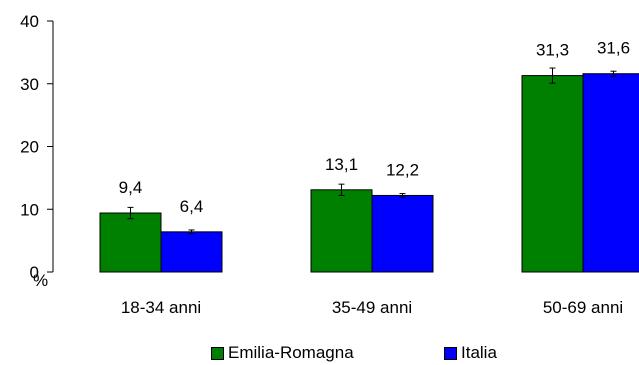  What do you see at coordinates (40, 280) in the screenshot?
I see `y-axis-label: %` at bounding box center [40, 280].